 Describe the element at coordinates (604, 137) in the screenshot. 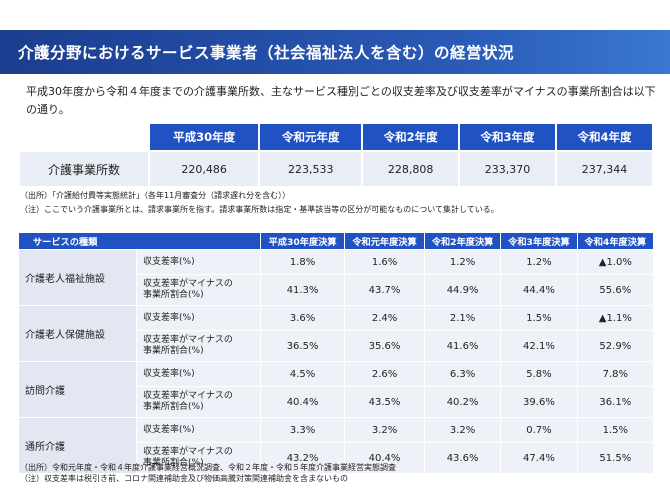

I see `table1-header: 令和4年度` at that location.